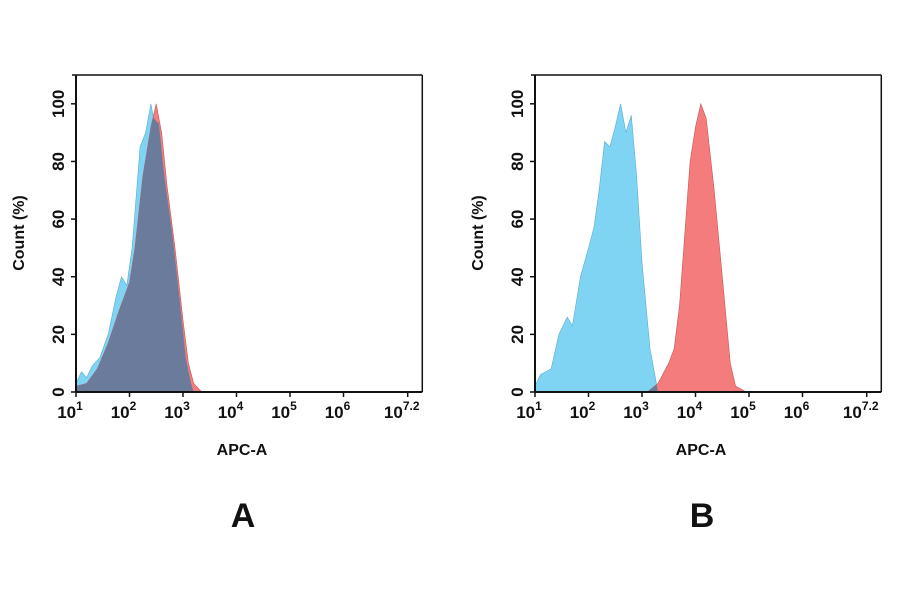 This screenshot has height=594, width=900. I want to click on series-2-area, so click(697, 247).